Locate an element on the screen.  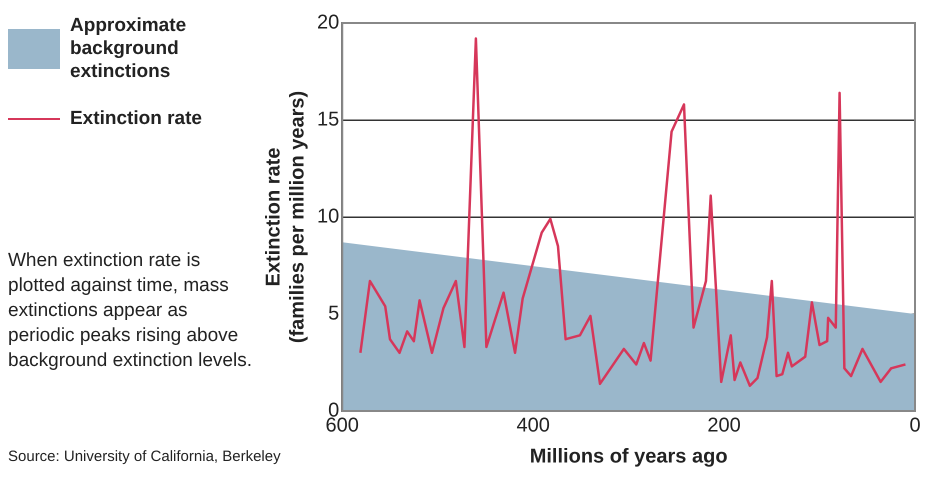
y-tick-label: 10 is located at coordinates (328, 217).